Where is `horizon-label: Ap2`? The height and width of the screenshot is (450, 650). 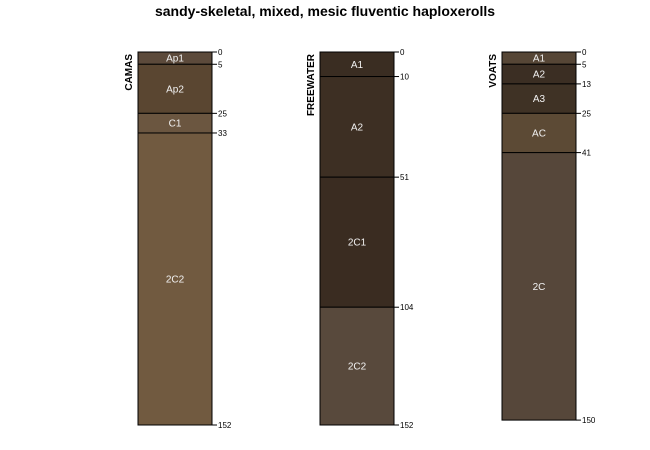
horizon-label: Ap2 is located at coordinates (175, 89).